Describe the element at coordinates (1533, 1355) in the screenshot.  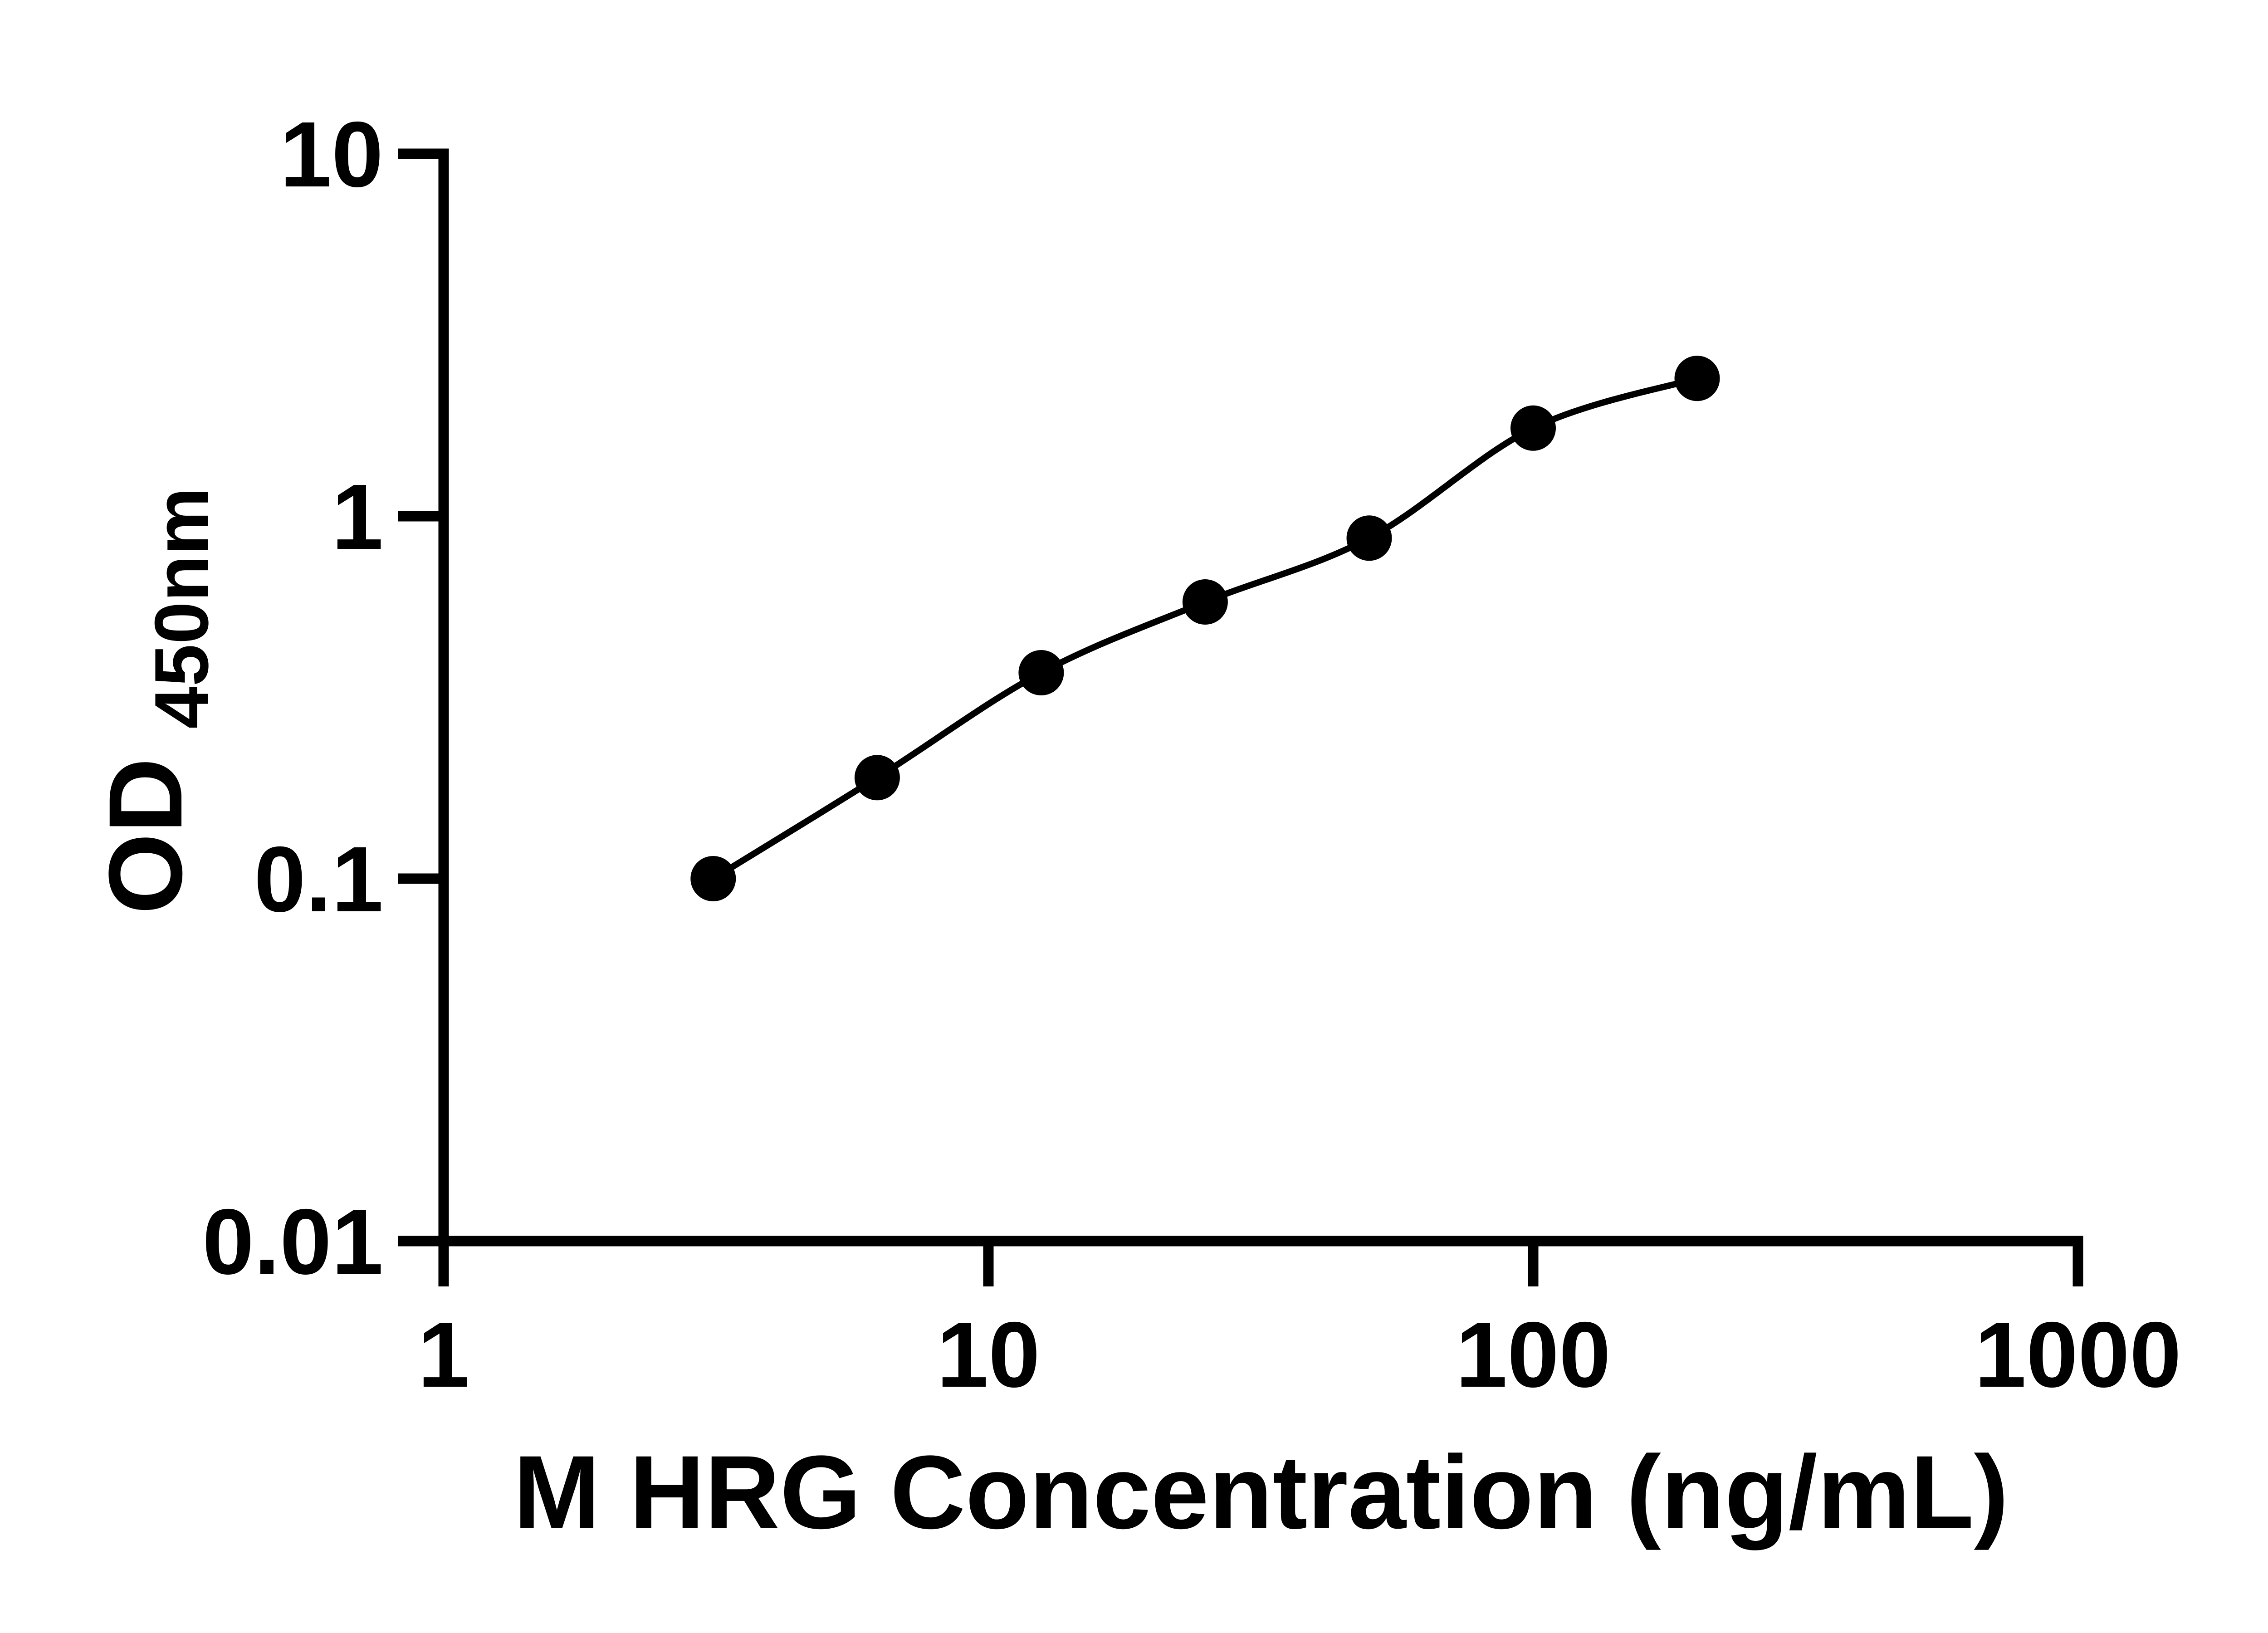
I see `x-tick-label: 100` at that location.